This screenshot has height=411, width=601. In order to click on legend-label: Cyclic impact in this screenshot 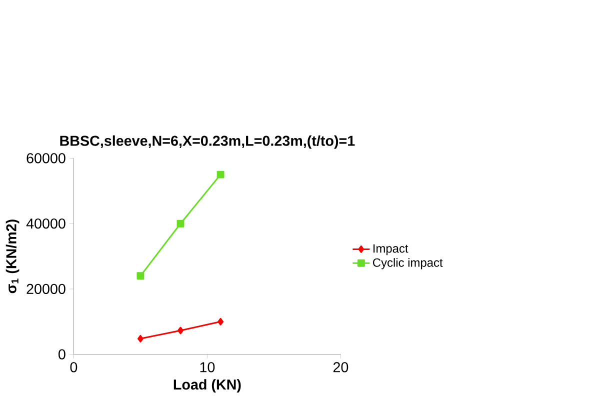, I will do `click(408, 264)`.